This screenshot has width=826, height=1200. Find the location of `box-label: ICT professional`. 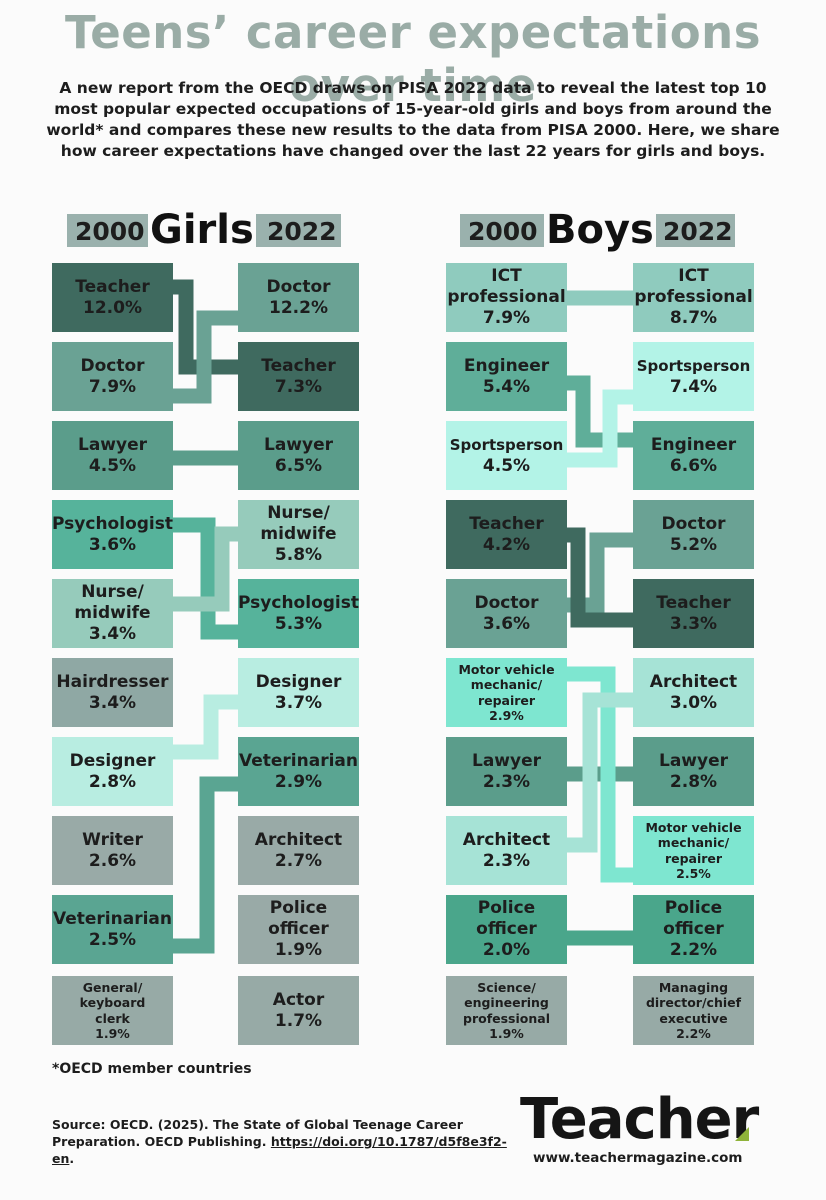

box-label: ICT professional is located at coordinates (693, 286).